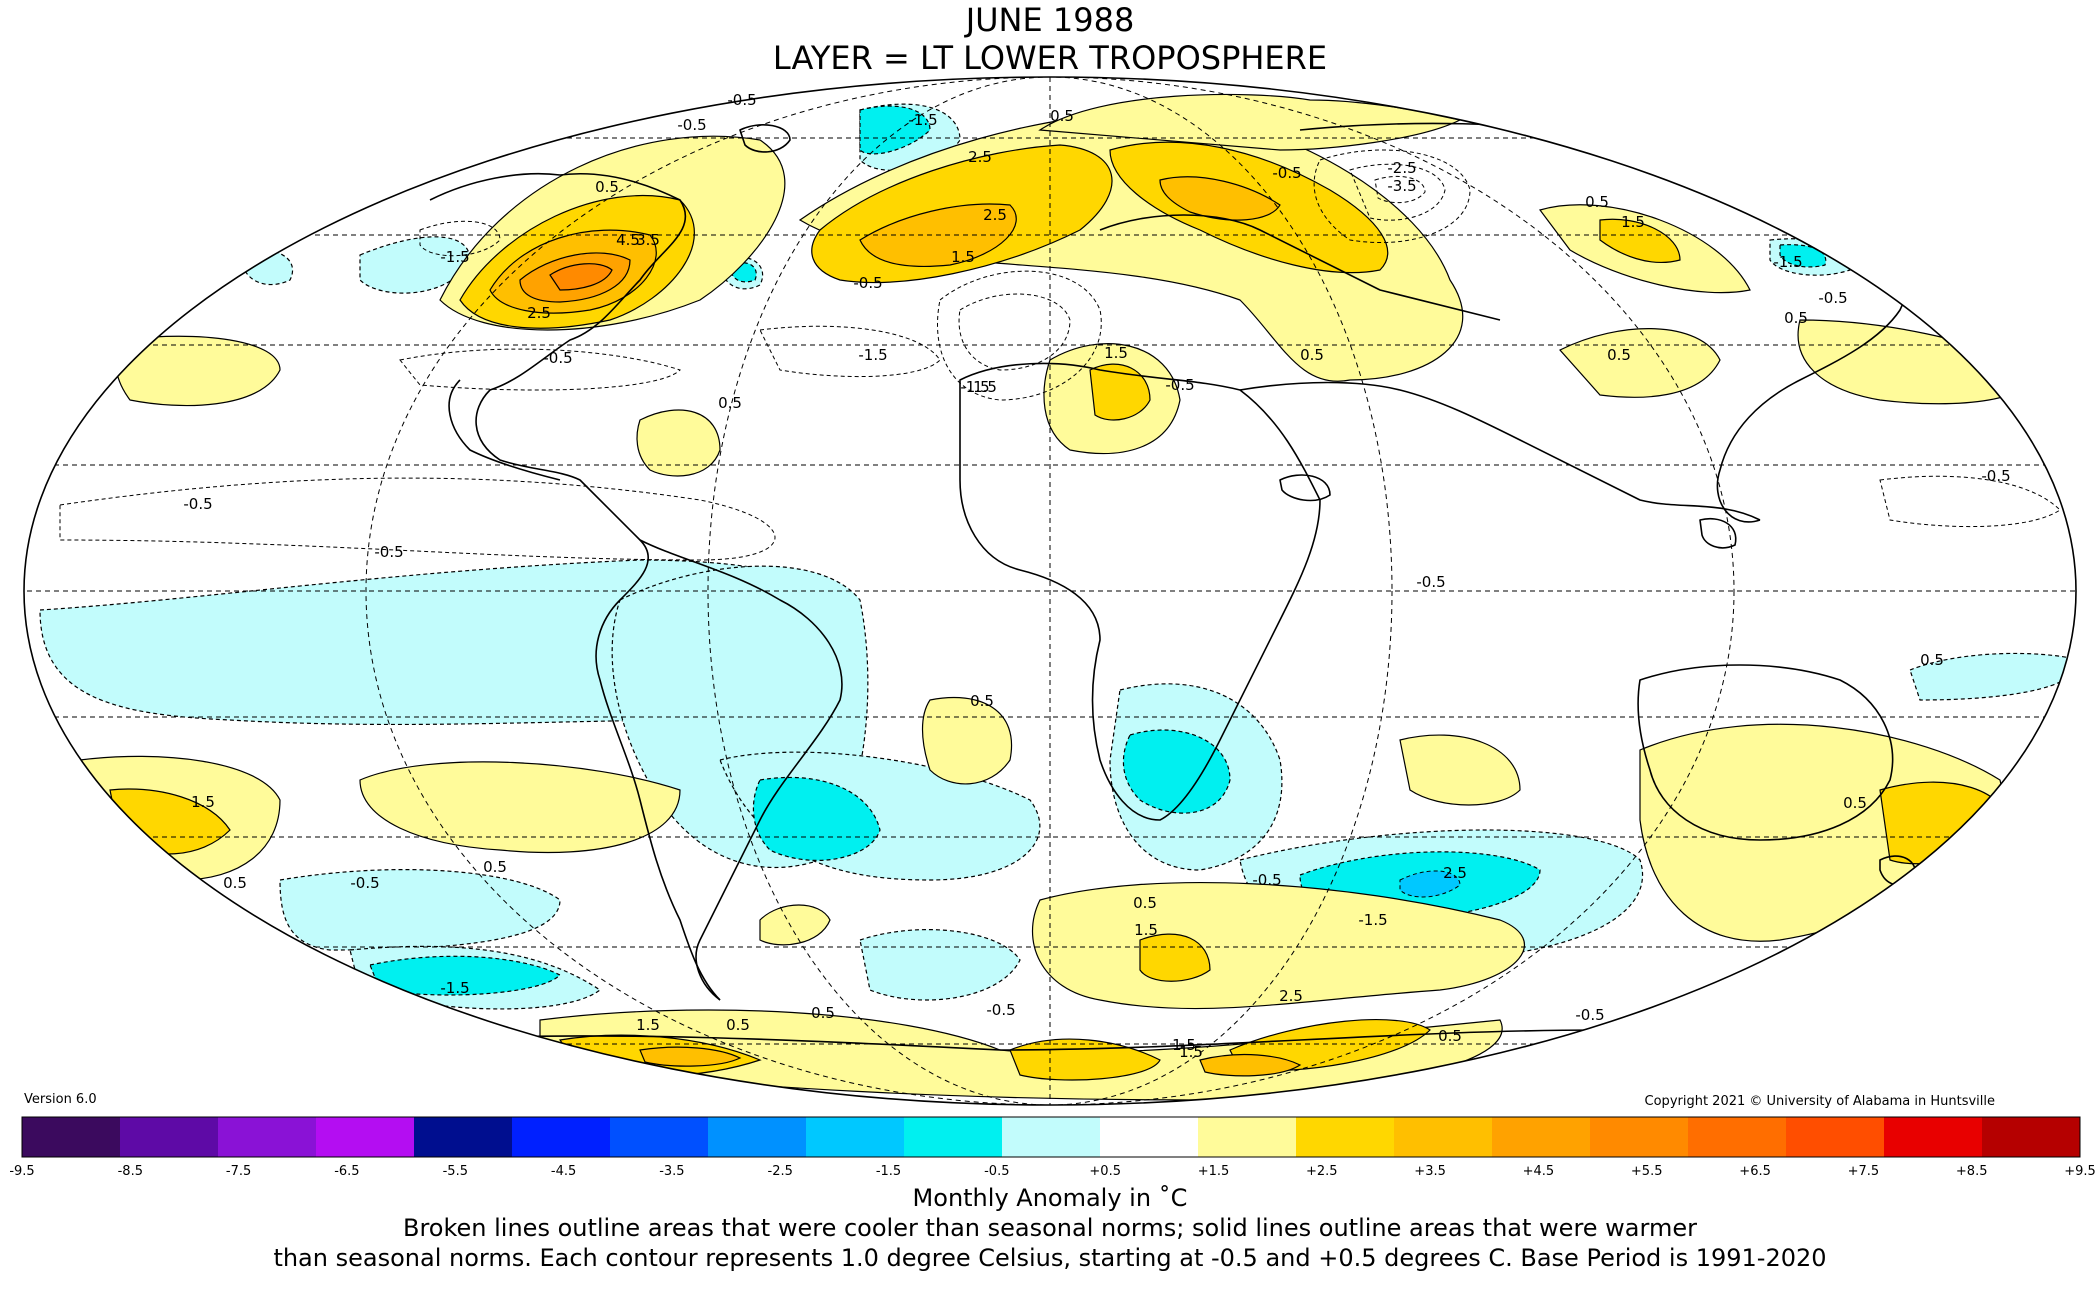 This screenshot has width=2100, height=1300. Describe the element at coordinates (1050, 20) in the screenshot. I see `map-title: JUNE 1988` at that location.